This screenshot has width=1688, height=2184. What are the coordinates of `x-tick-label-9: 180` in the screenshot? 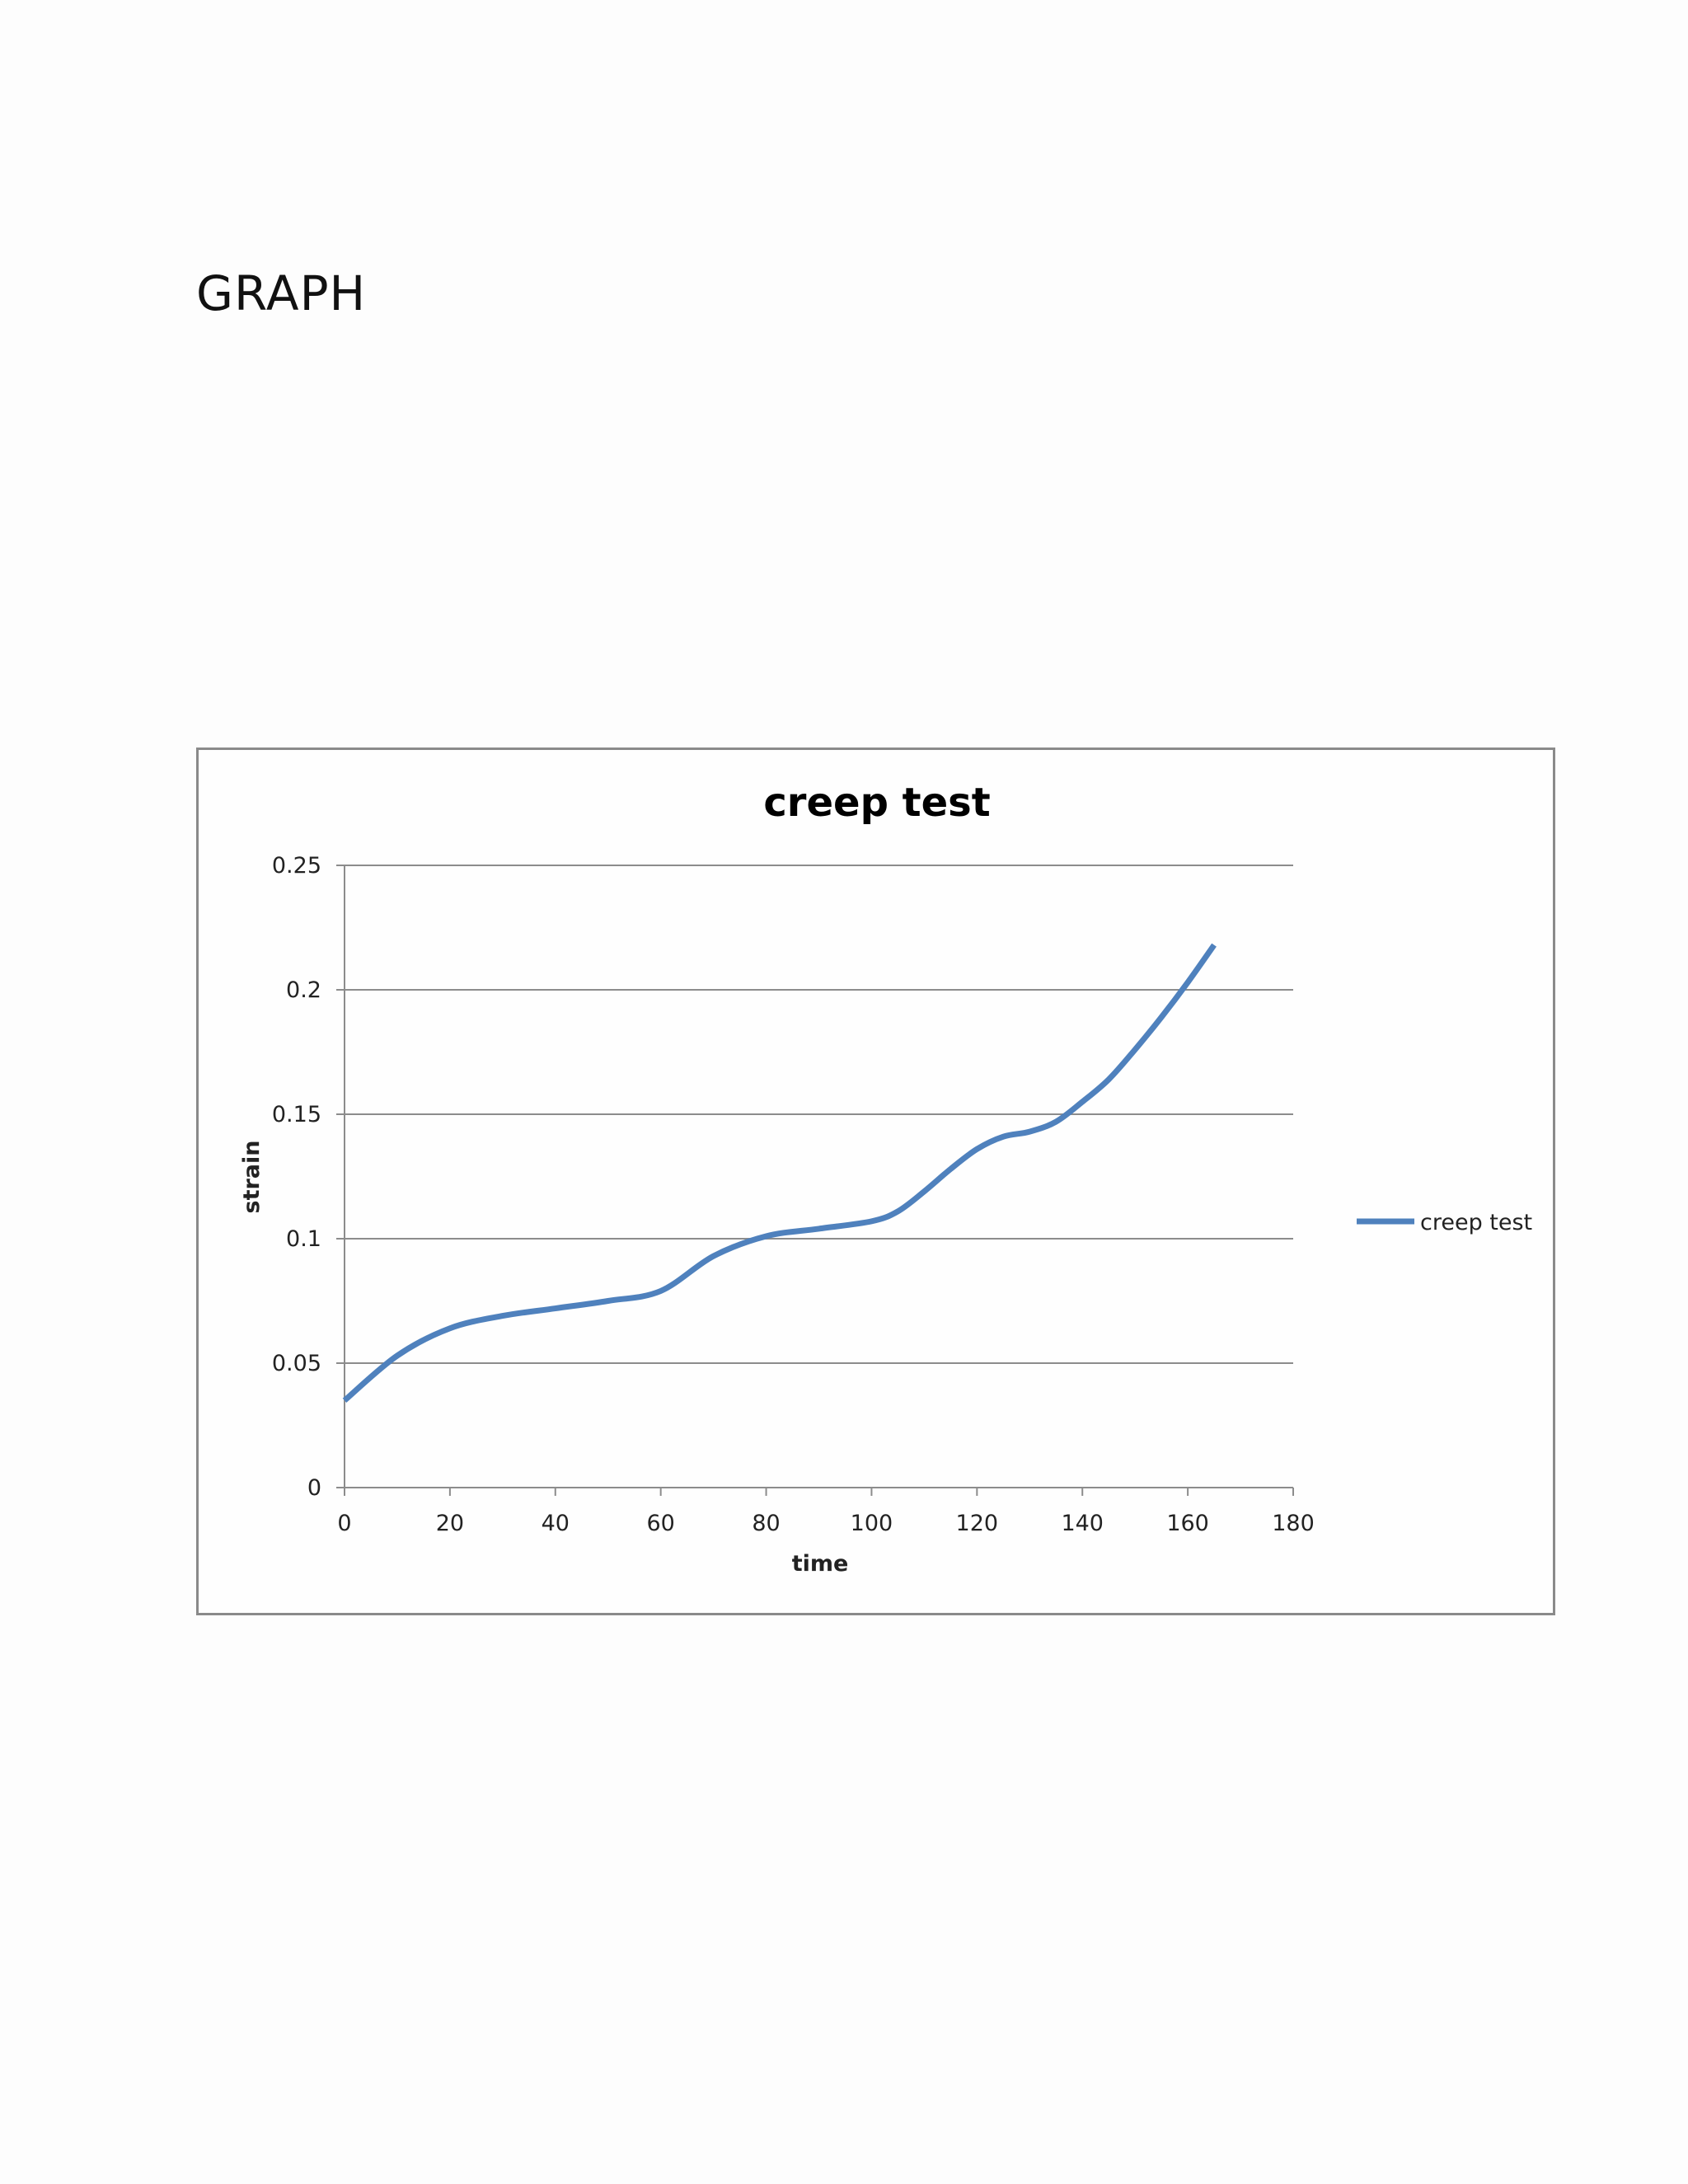 It's located at (1294, 1523).